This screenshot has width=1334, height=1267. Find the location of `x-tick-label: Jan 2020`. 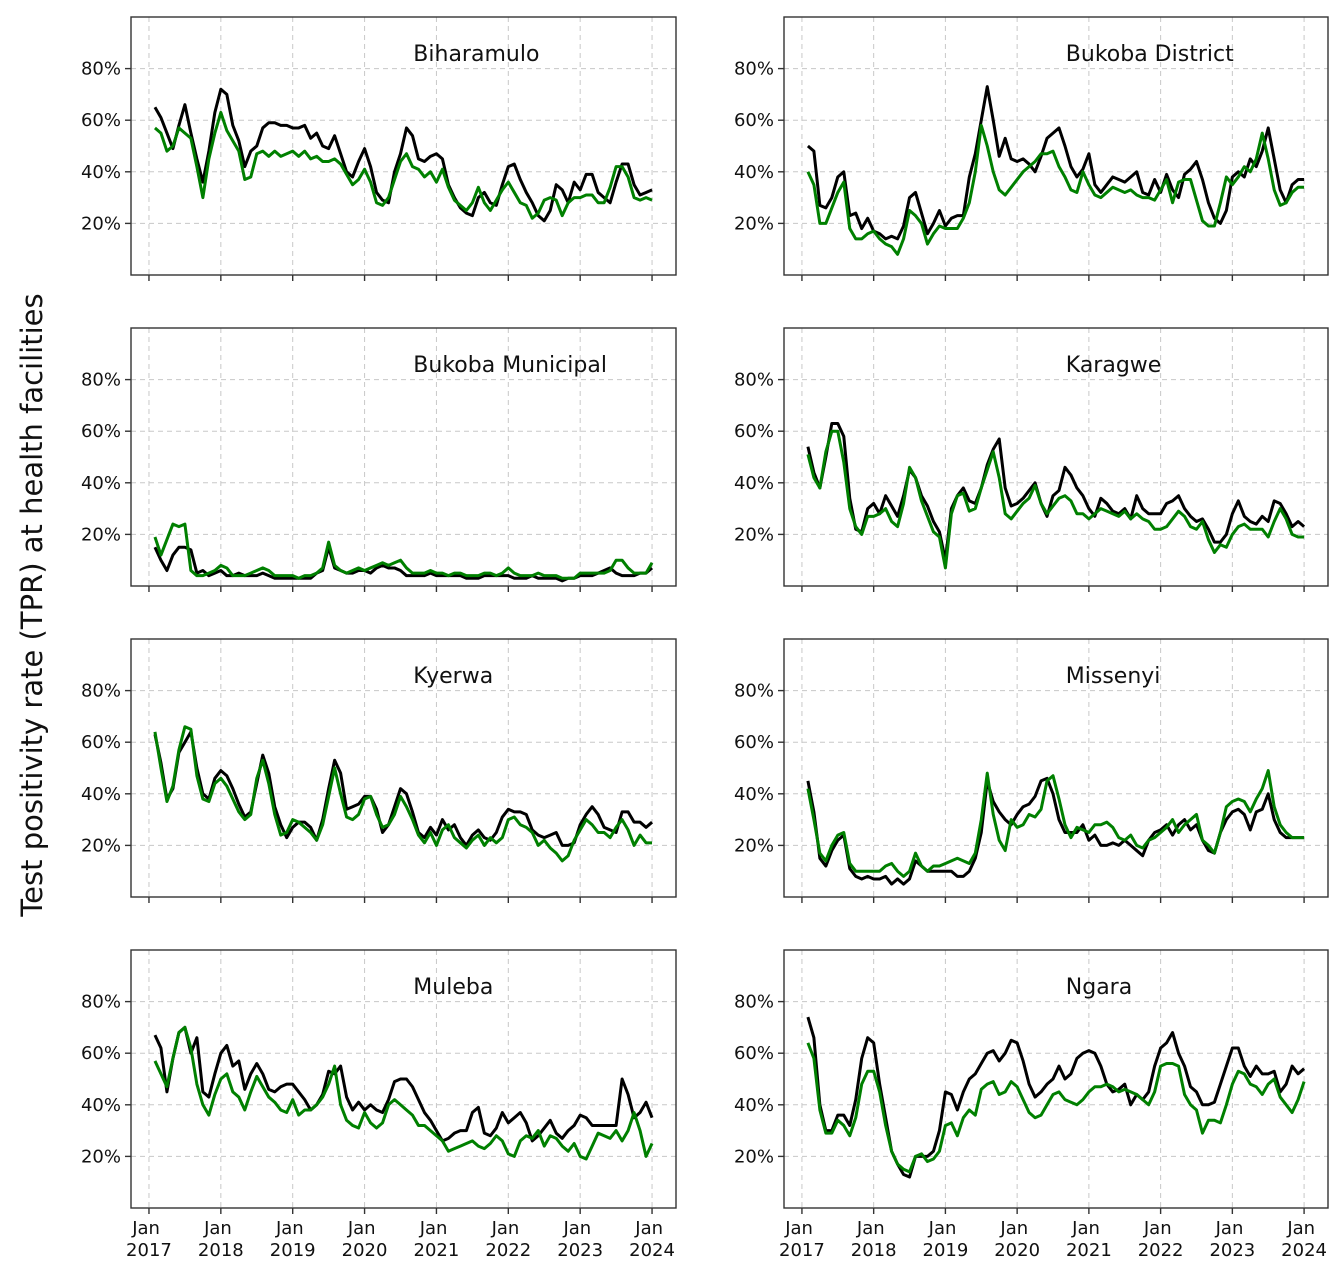

x-tick-label: Jan 2020 is located at coordinates (1017, 1239).